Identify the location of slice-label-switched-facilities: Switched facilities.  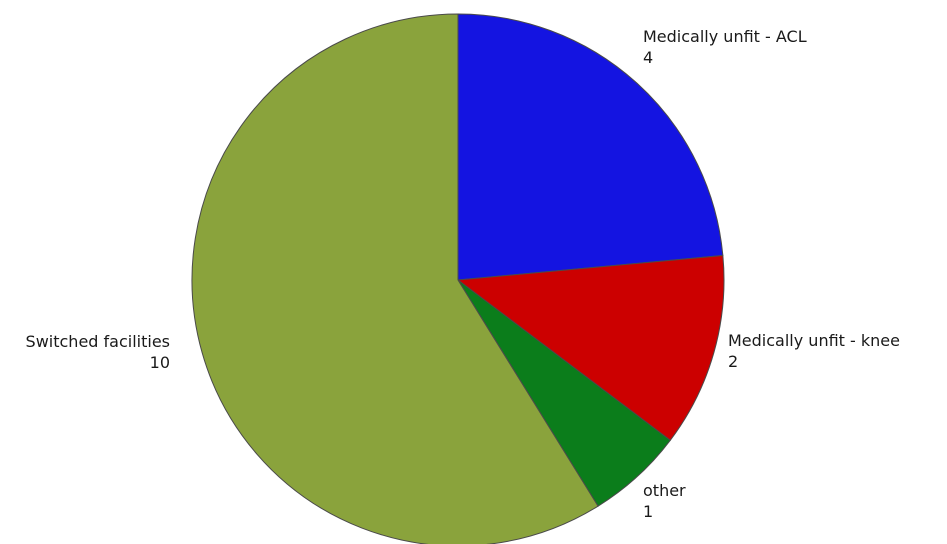
(98, 341).